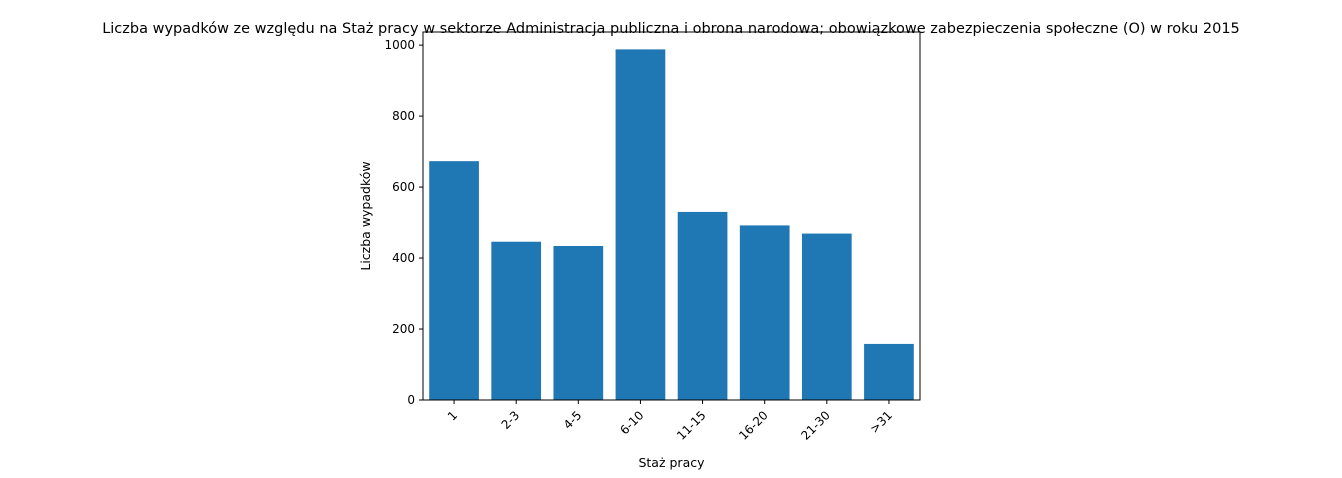 The width and height of the screenshot is (1342, 478). Describe the element at coordinates (403, 187) in the screenshot. I see `y-tick-label-3: 600` at that location.